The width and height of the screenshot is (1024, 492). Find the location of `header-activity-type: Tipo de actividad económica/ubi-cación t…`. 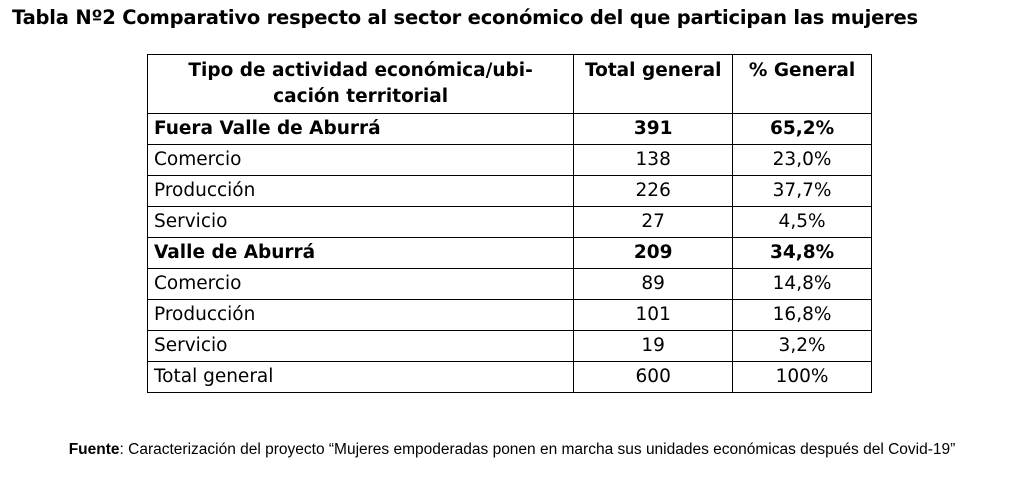

header-activity-type: Tipo de actividad económica/ubi-cación t… is located at coordinates (360, 84).